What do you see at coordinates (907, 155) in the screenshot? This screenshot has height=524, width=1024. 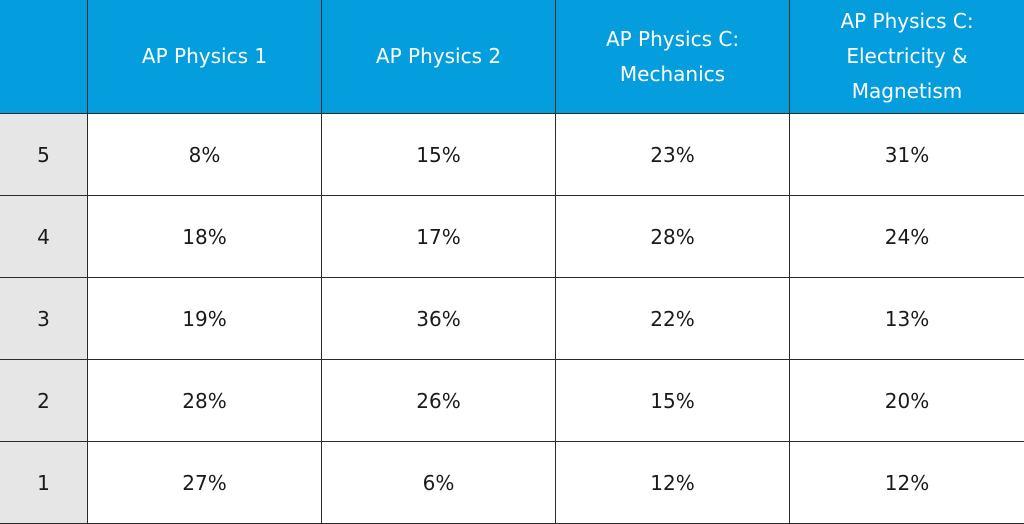 I see `table-cell: 31%` at bounding box center [907, 155].